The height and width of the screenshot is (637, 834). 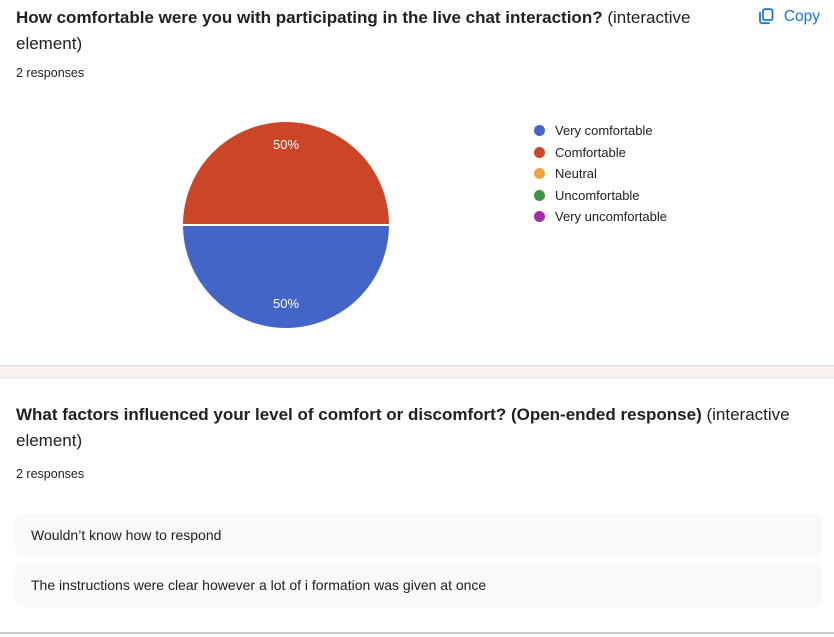 I want to click on pie-label-very-comfortable: 50%, so click(x=286, y=303).